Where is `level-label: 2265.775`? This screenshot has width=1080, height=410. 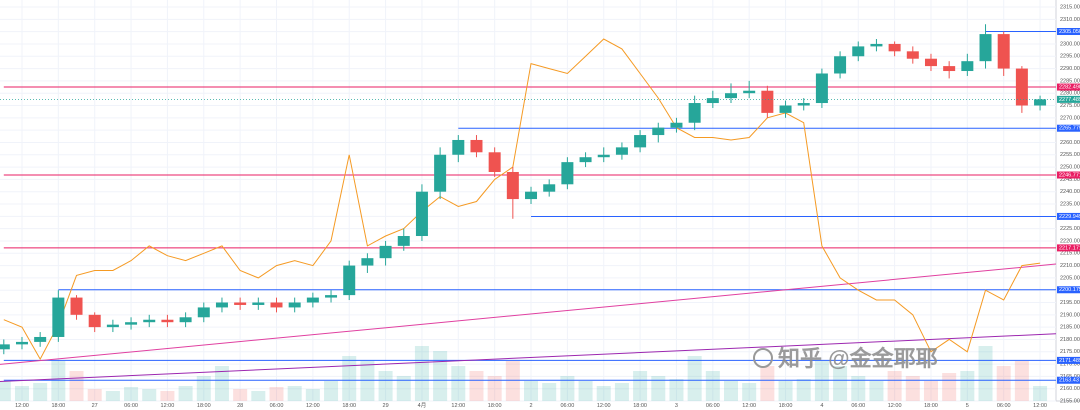 level-label: 2265.775 is located at coordinates (1069, 129).